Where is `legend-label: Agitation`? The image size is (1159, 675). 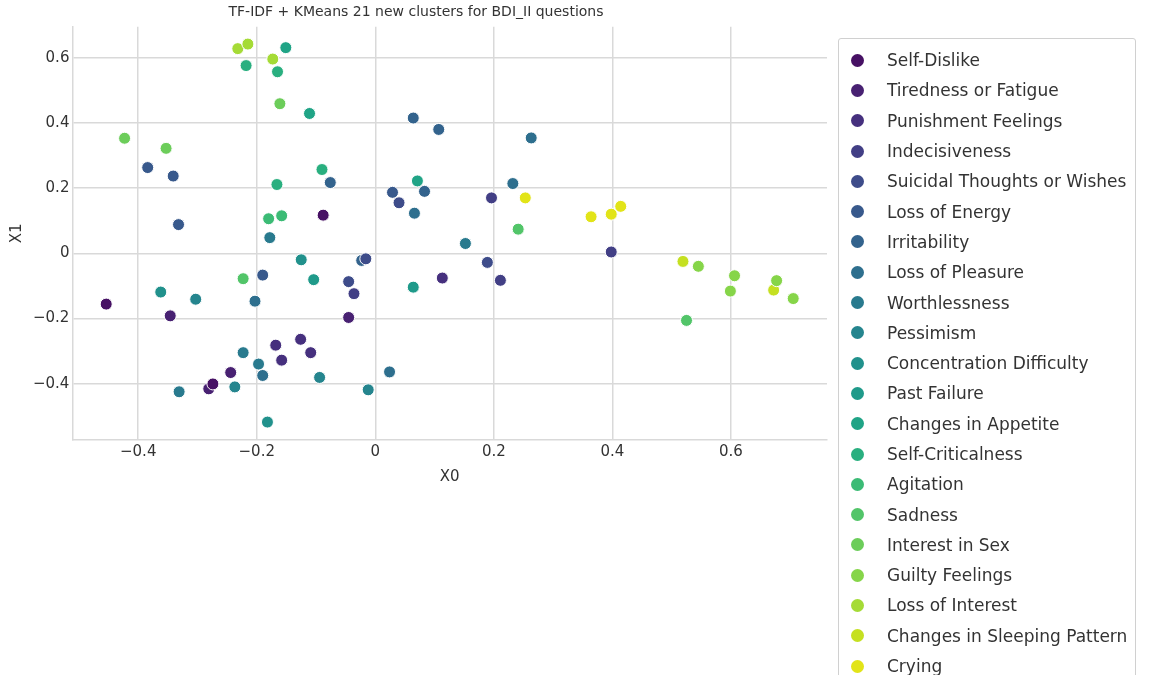 legend-label: Agitation is located at coordinates (925, 484).